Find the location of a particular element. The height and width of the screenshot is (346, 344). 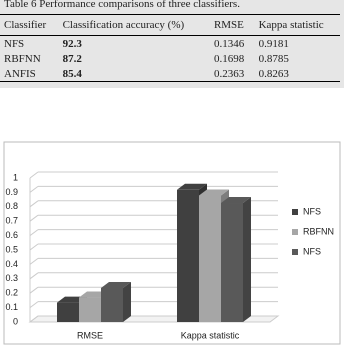

legend-label: RBFNN is located at coordinates (318, 231).